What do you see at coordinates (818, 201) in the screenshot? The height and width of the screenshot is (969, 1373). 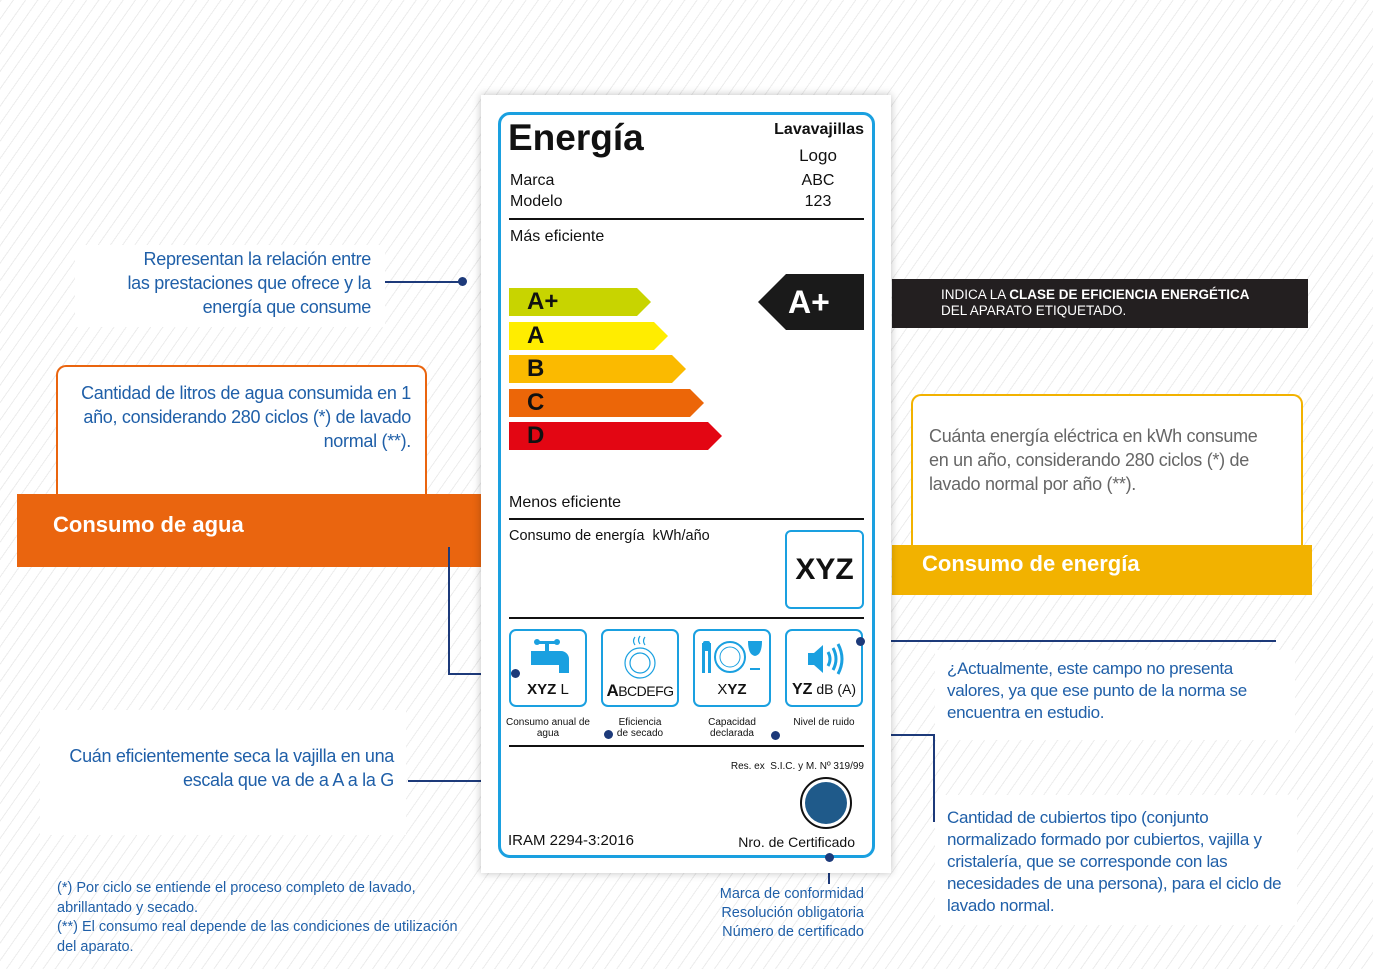 I see `model-value: 123` at bounding box center [818, 201].